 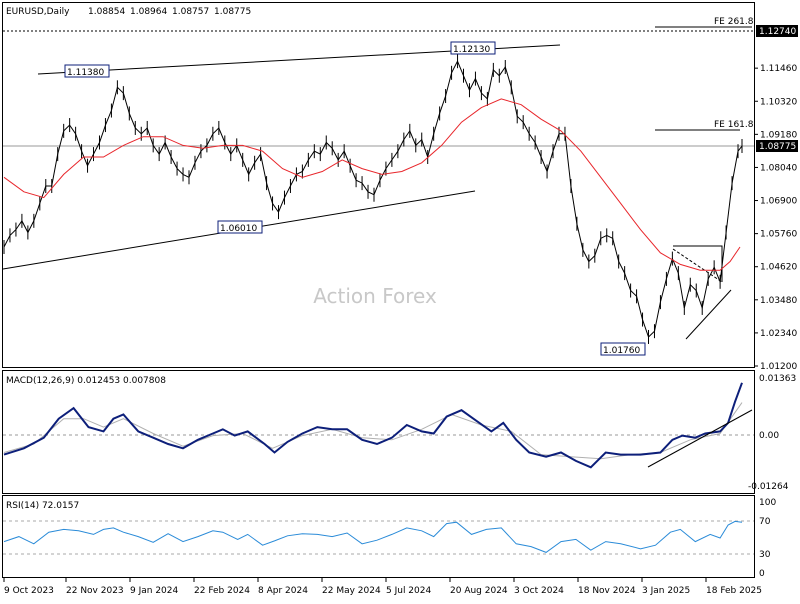 I want to click on annotation-1-06010: 1.06010, so click(x=240, y=227).